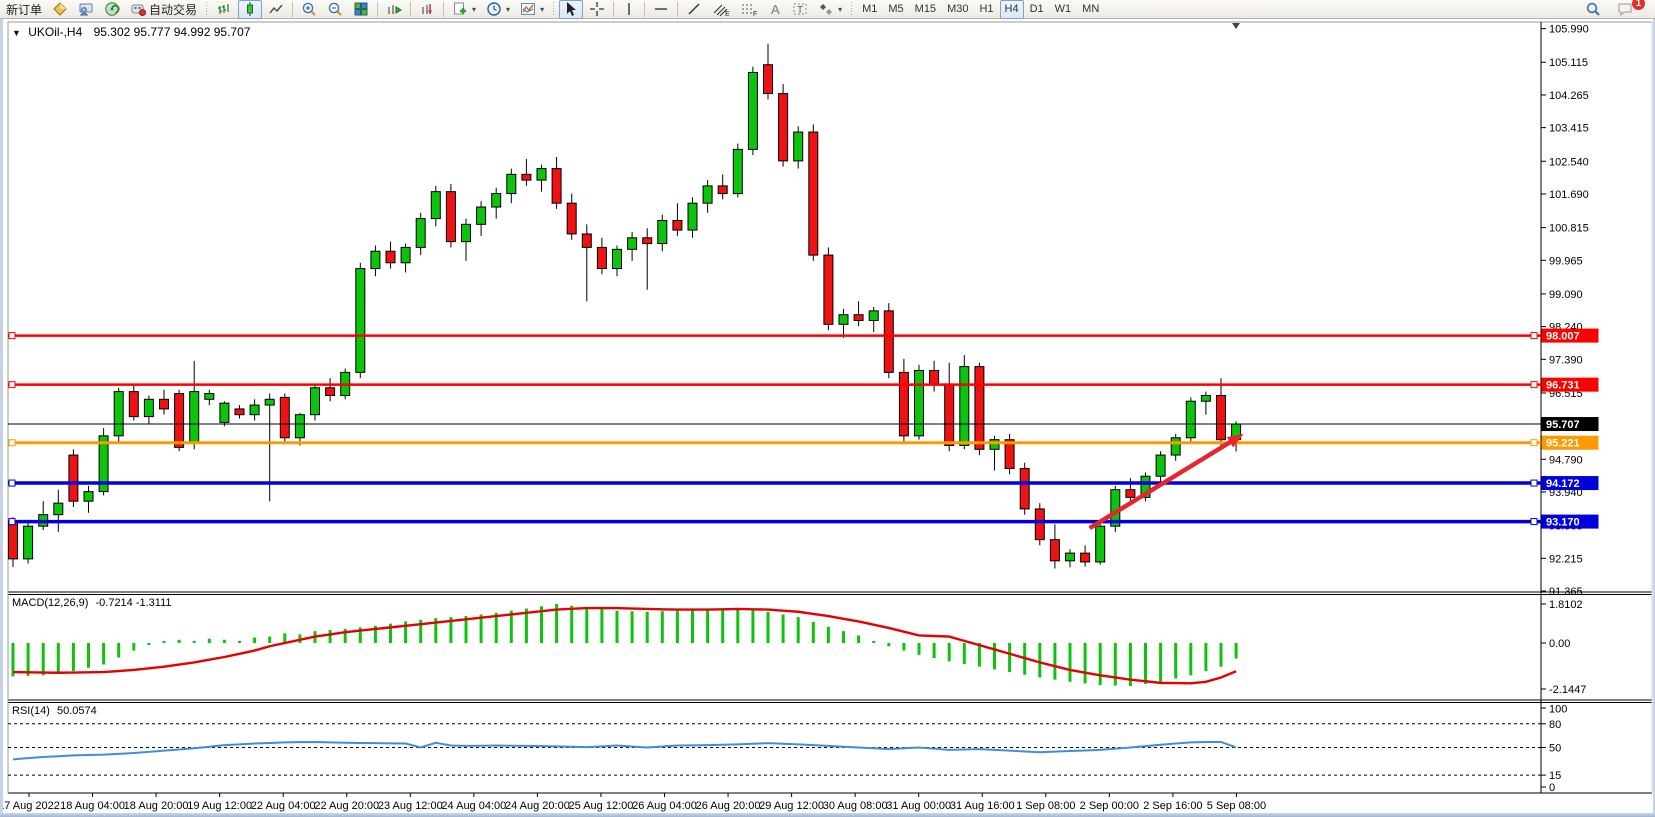  What do you see at coordinates (1569, 195) in the screenshot?
I see `svg-text: 101.690` at bounding box center [1569, 195].